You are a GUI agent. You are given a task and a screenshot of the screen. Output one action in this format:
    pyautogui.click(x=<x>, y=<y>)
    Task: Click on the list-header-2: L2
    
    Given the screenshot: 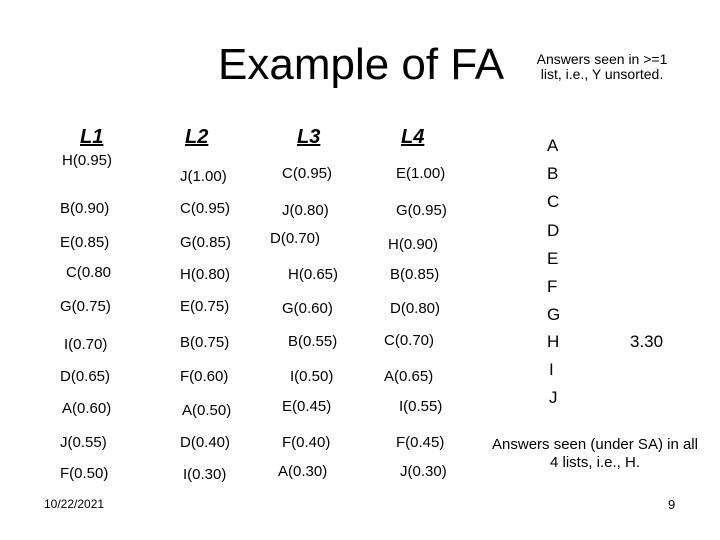 What is the action you would take?
    pyautogui.click(x=197, y=137)
    